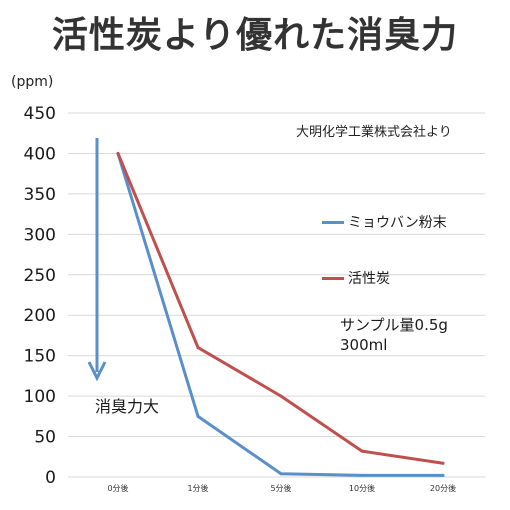  I want to click on arrow-head, so click(97, 371).